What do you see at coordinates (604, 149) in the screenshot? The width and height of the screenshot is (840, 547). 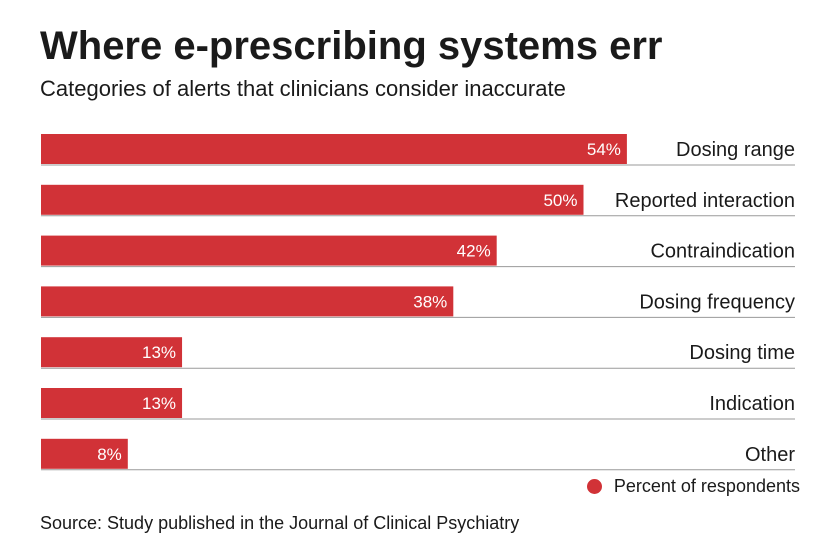 I see `bar-value-label: 54%` at bounding box center [604, 149].